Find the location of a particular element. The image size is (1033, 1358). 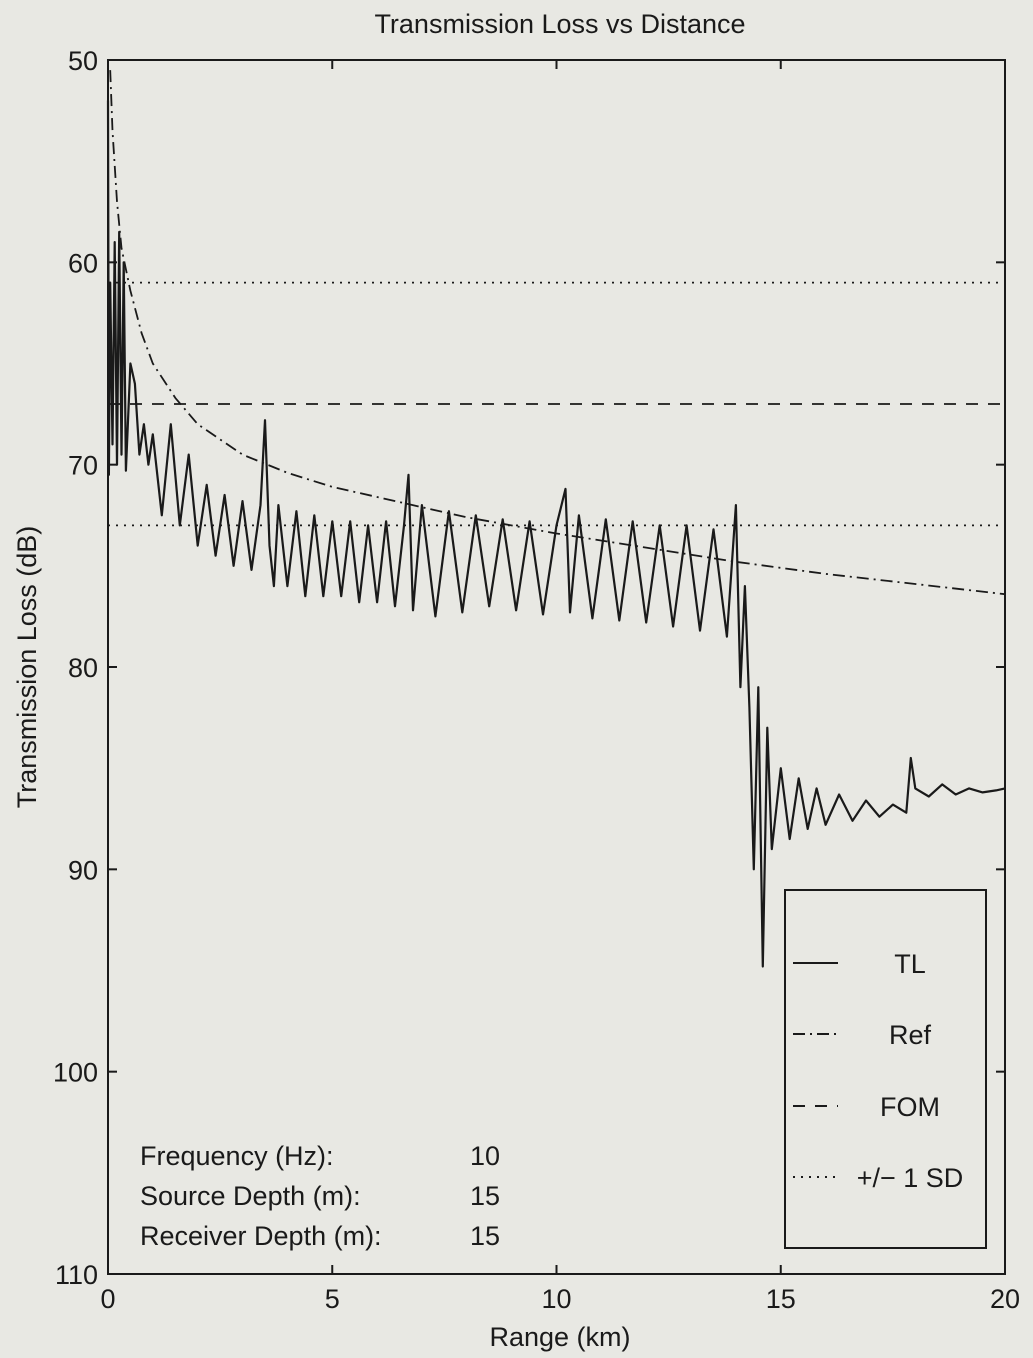

annotation-frequency-label: Frequency (Hz): is located at coordinates (237, 1156).